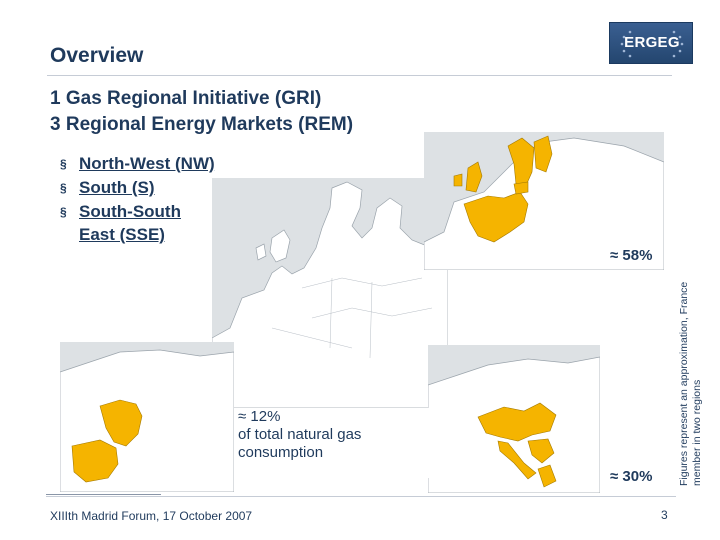 The image size is (720, 540). Describe the element at coordinates (259, 416) in the screenshot. I see `share-south-value: ≈ 12%` at that location.